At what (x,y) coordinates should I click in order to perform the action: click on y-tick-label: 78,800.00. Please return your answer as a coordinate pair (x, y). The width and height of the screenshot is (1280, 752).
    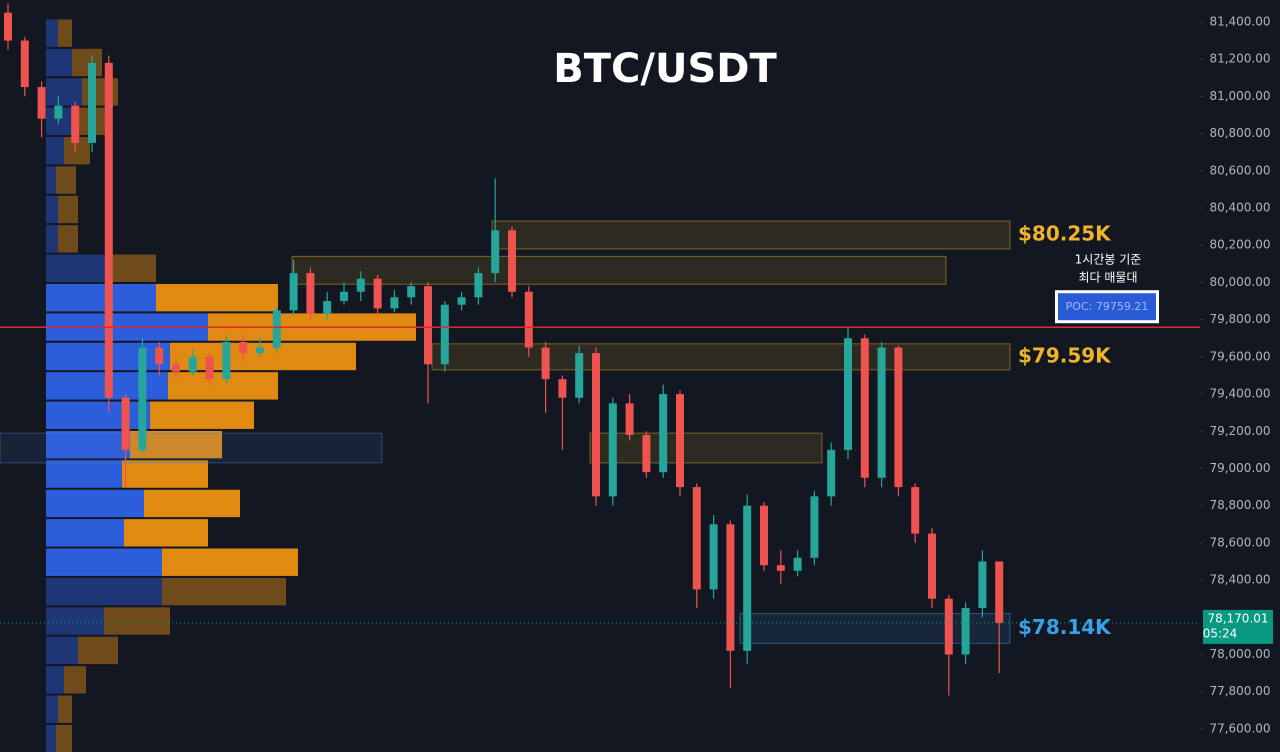
    Looking at the image, I should click on (1239, 505).